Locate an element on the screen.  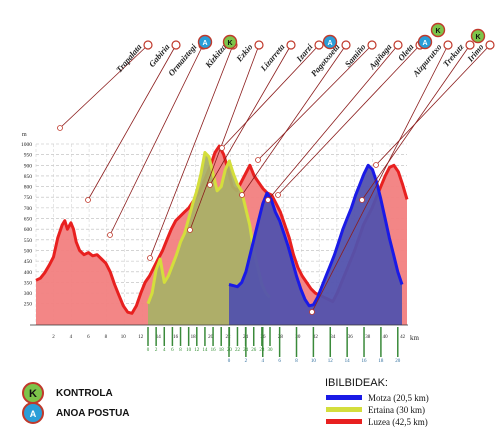
leader-line-oleta is located at coordinates (349, 120).